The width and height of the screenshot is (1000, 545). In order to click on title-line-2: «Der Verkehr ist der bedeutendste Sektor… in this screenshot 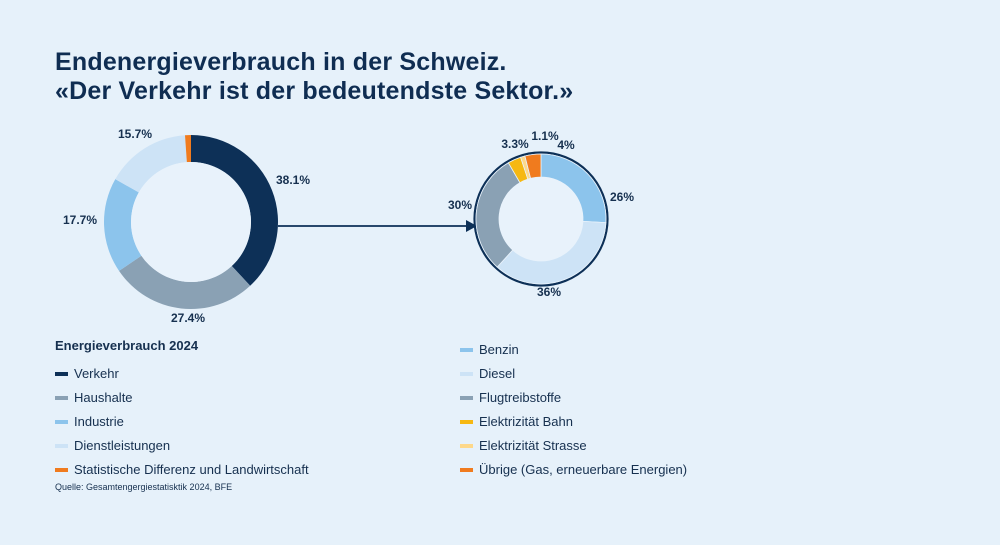, I will do `click(314, 91)`.